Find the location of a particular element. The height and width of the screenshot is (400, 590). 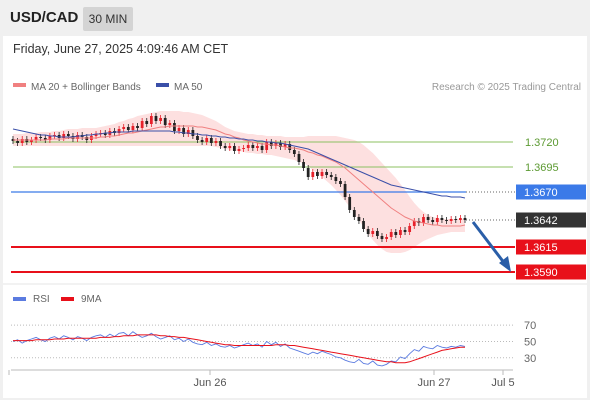

current-price-tag is located at coordinates (551, 220).